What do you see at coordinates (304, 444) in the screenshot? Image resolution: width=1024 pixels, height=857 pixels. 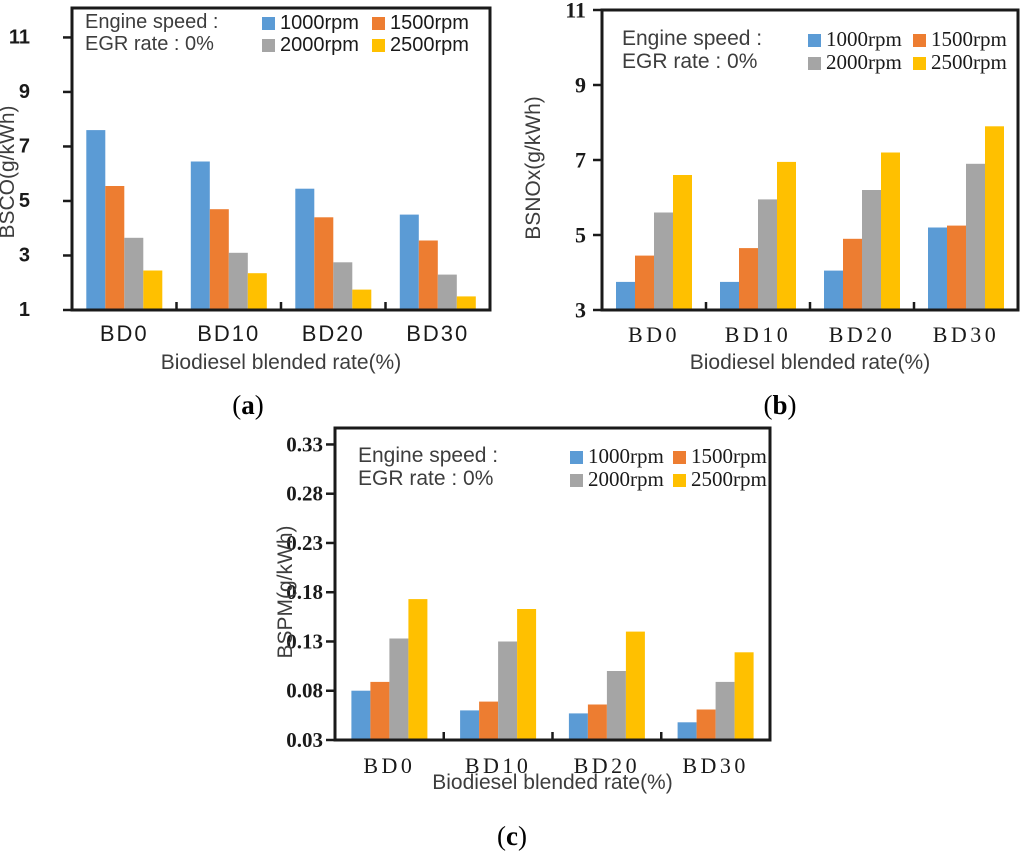 I see `y-tick-label: 0.33` at bounding box center [304, 444].